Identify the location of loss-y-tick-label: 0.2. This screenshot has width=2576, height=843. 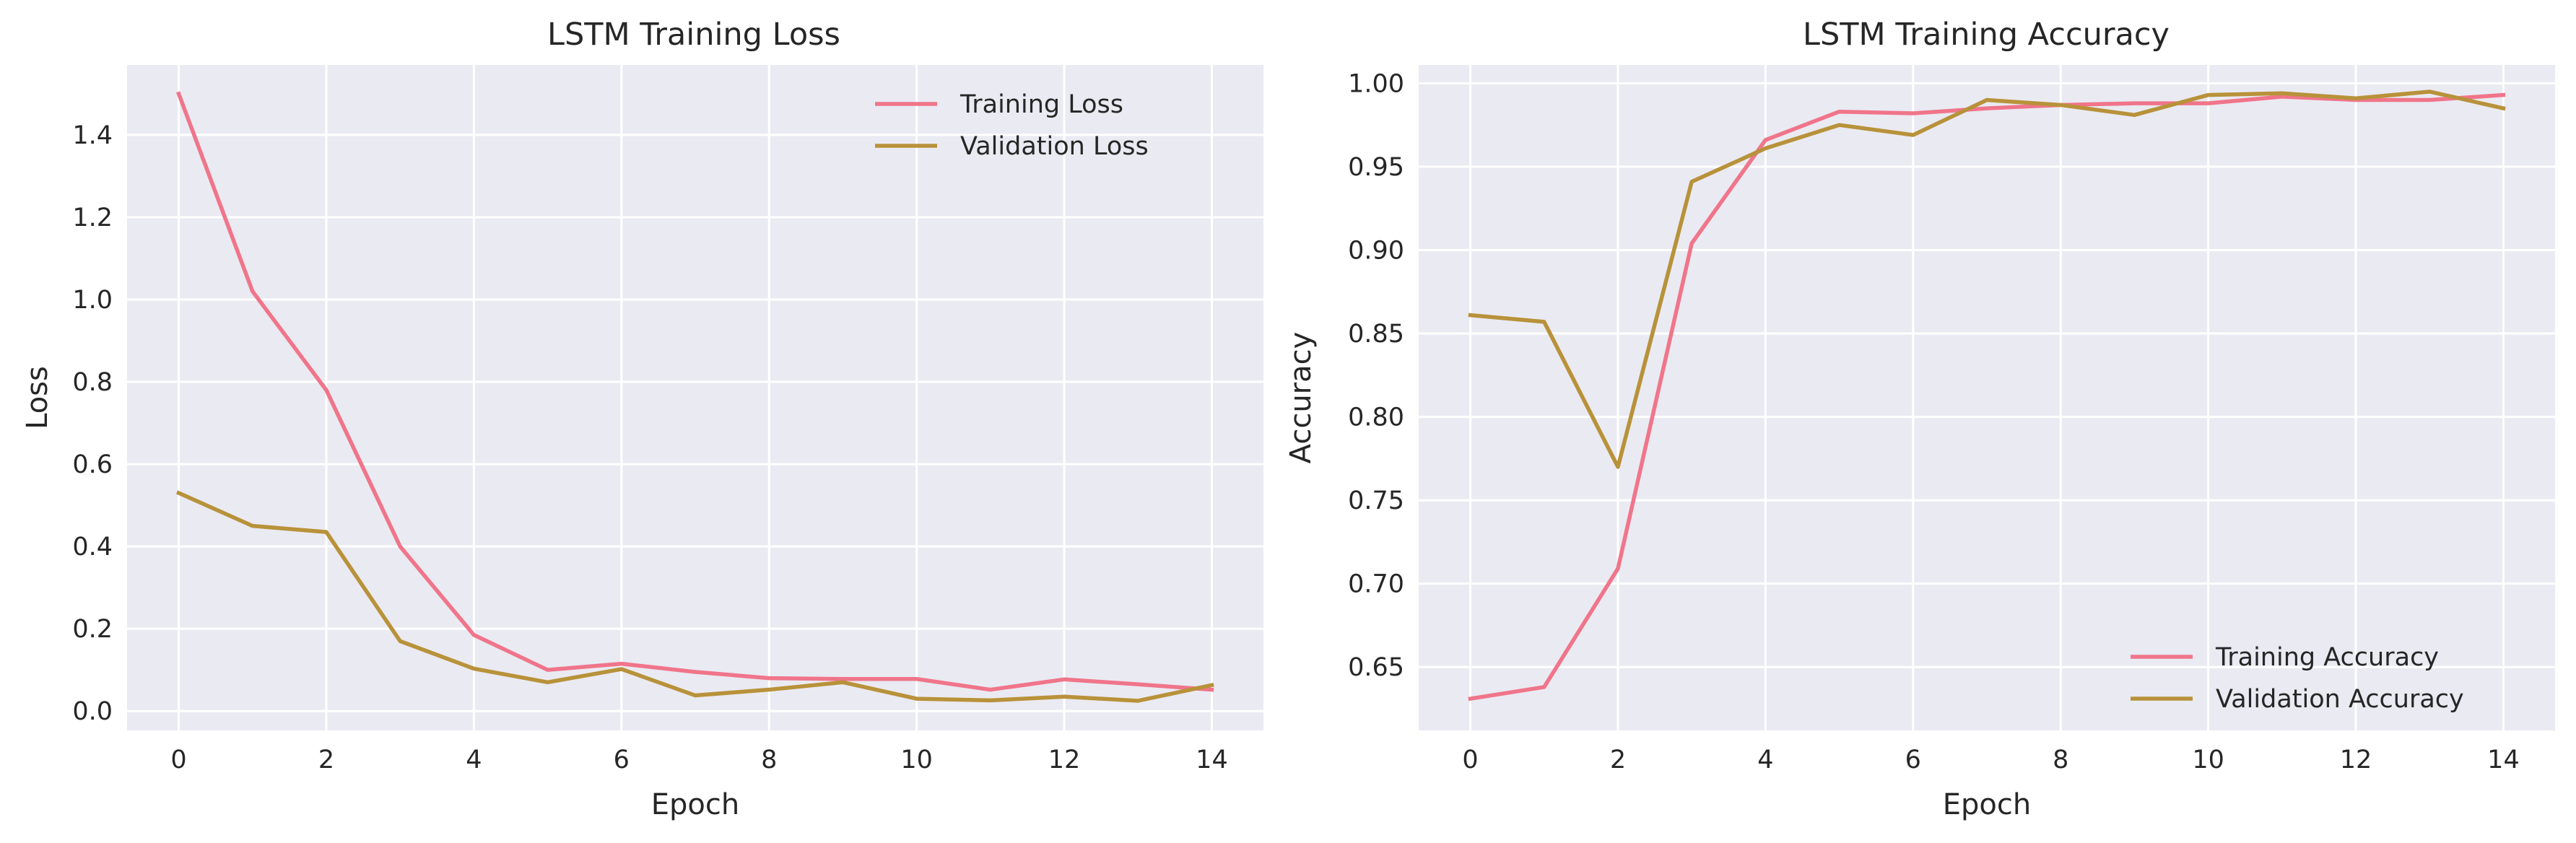
(92, 629).